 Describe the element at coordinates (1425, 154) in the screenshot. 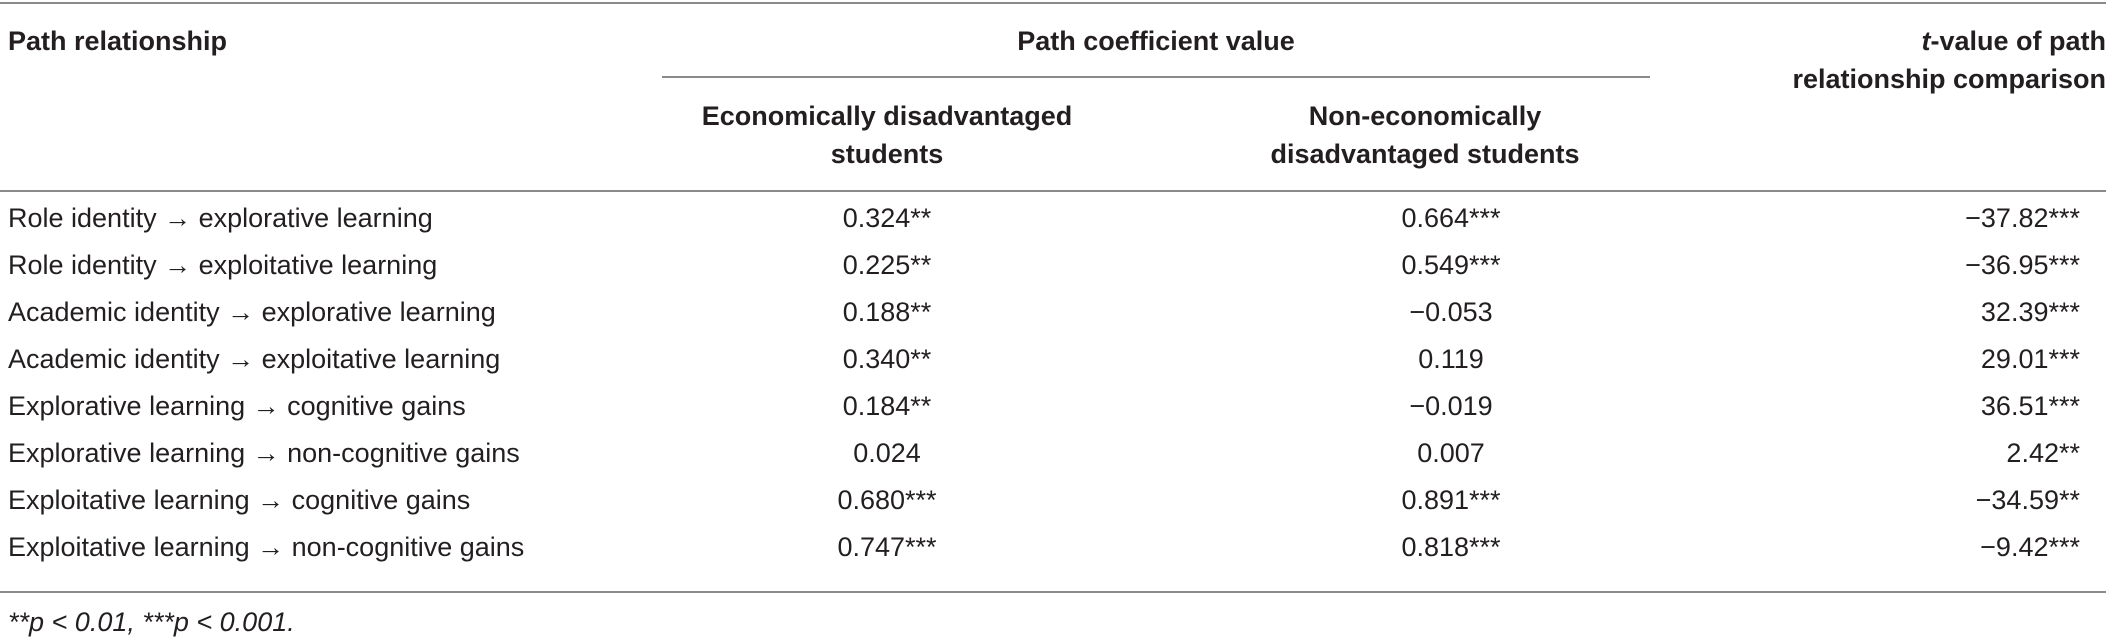

I see `header-nonecon-line2: disadvantaged students` at that location.